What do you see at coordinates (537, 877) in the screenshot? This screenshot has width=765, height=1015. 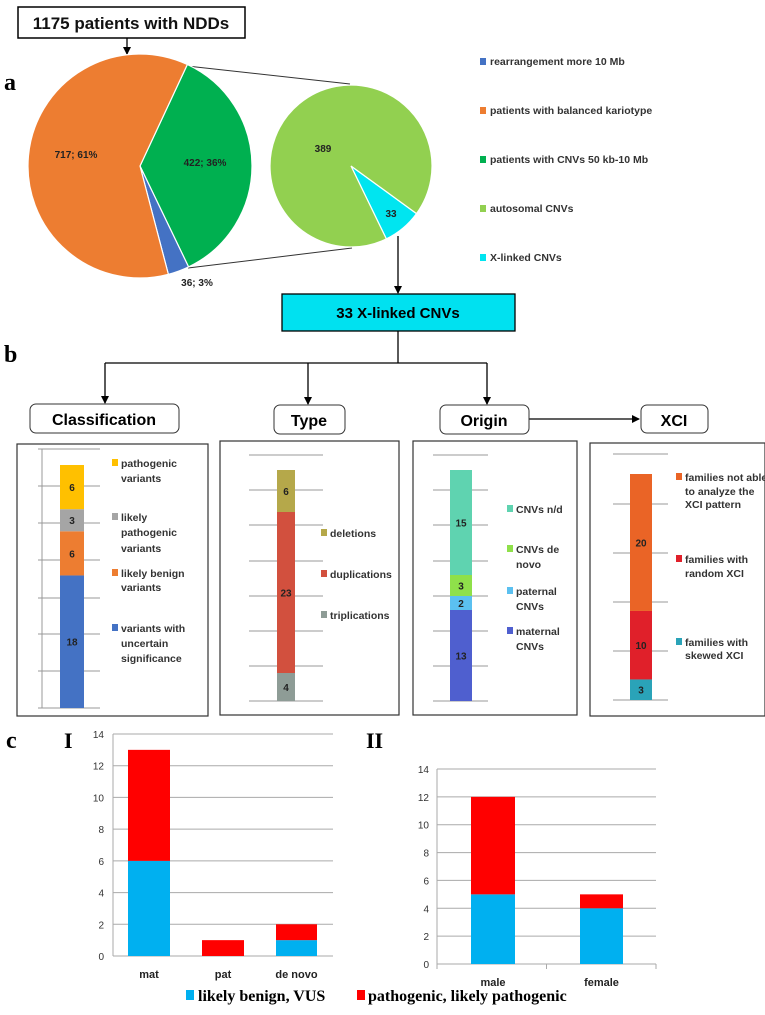 I see `bar-chart-II: 0 2 4 6 8 10 12 14 male female` at bounding box center [537, 877].